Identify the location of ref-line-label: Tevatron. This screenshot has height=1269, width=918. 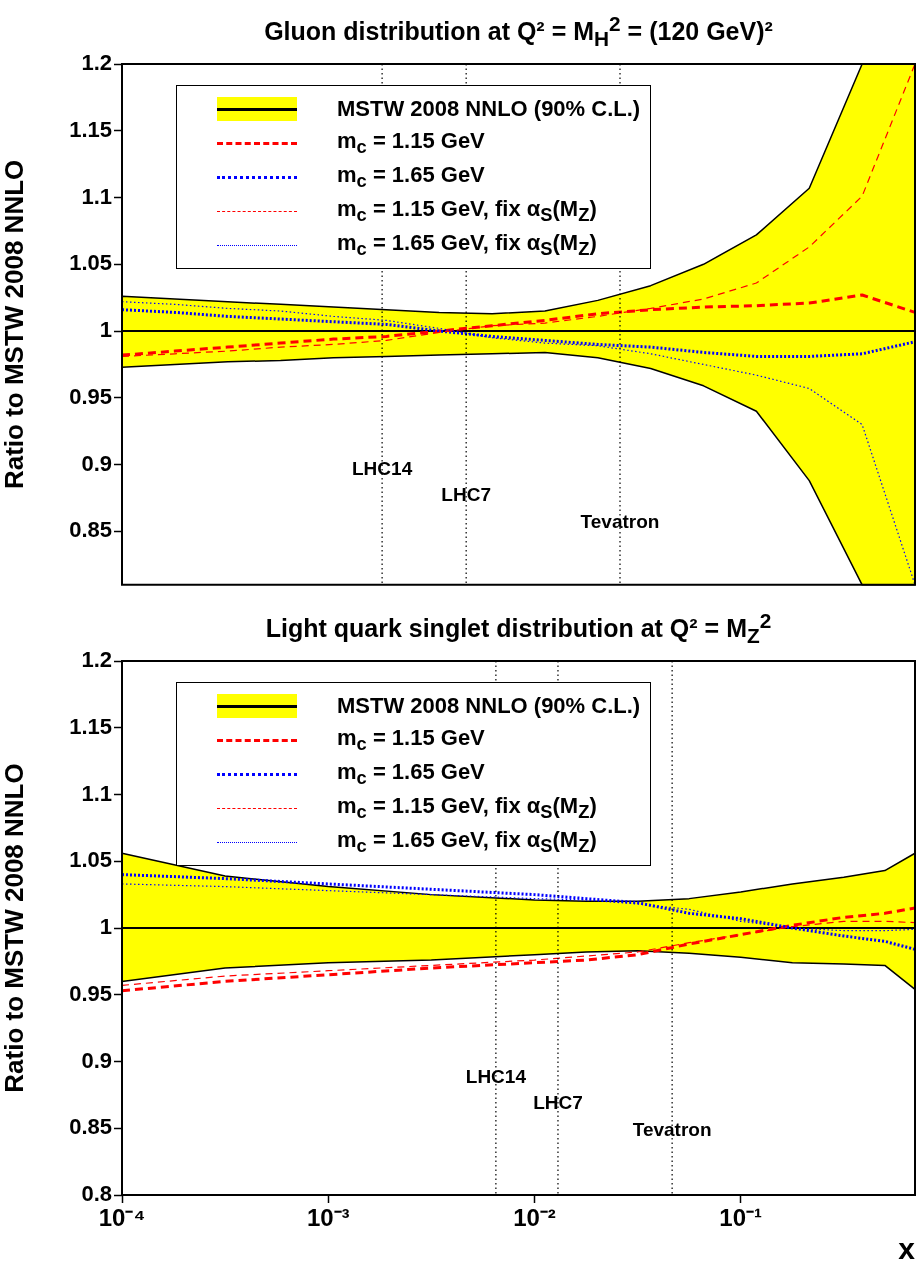
(672, 1130).